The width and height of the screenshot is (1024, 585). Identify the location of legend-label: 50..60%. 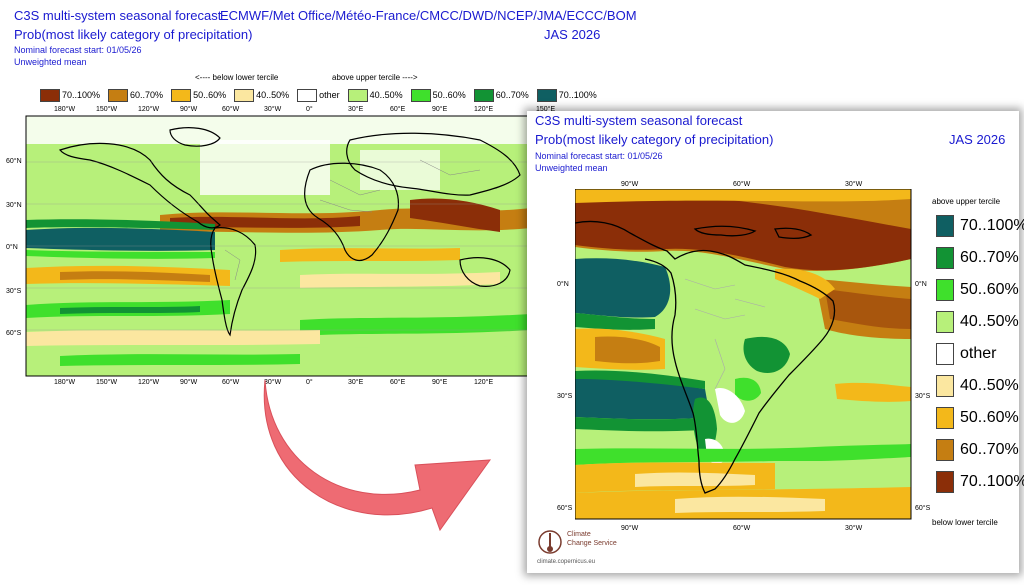
(210, 95).